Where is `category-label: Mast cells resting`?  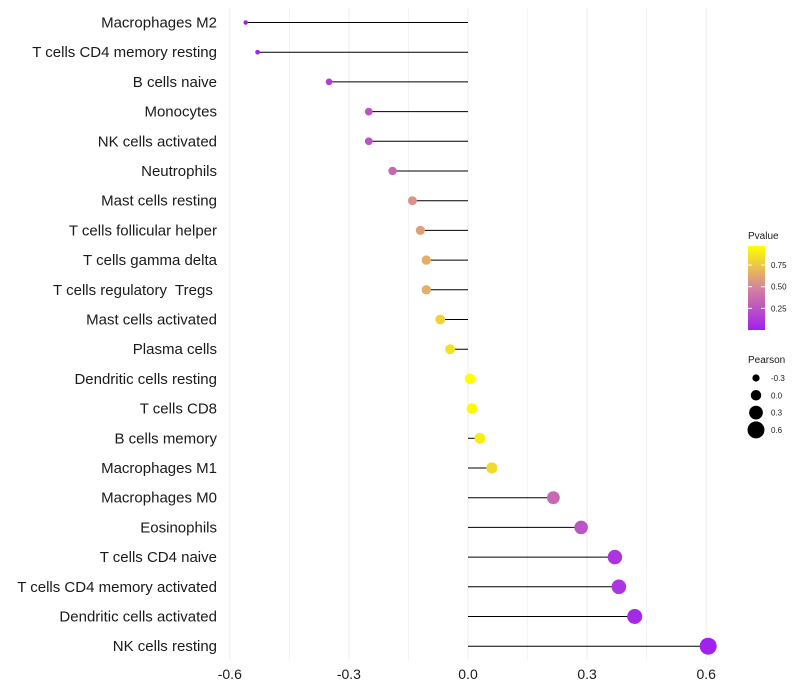
category-label: Mast cells resting is located at coordinates (159, 201).